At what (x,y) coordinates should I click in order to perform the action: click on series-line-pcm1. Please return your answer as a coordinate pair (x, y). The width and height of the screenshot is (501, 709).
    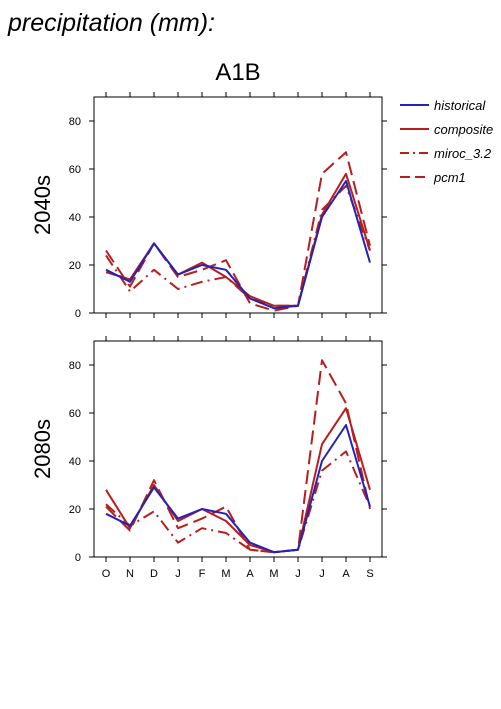
    Looking at the image, I should click on (238, 456).